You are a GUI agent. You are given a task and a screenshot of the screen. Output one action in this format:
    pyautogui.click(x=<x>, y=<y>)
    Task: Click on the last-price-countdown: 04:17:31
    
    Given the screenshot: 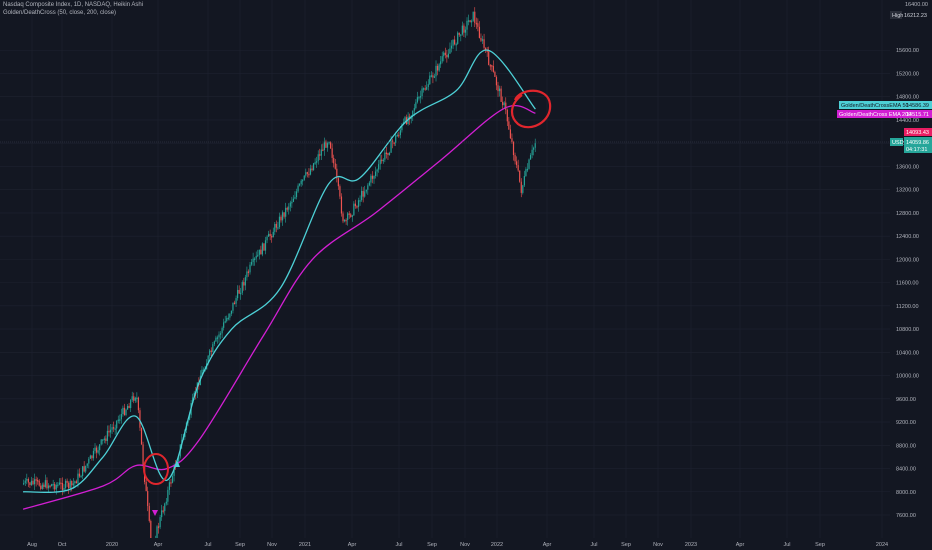 What is the action you would take?
    pyautogui.click(x=916, y=150)
    